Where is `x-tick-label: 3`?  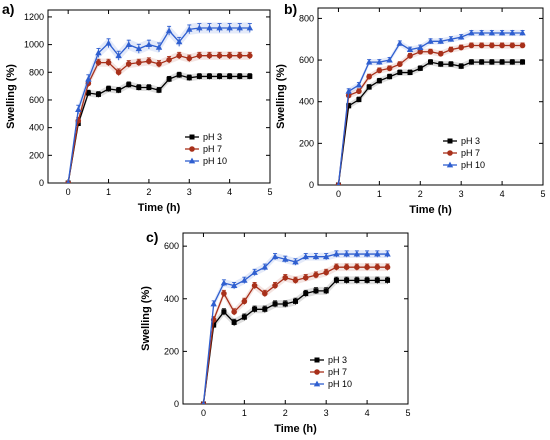
x-tick-label: 3 is located at coordinates (326, 413).